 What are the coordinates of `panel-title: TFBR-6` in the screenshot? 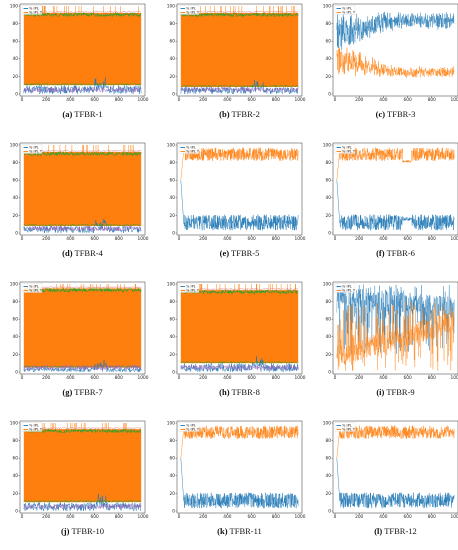 It's located at (399, 253).